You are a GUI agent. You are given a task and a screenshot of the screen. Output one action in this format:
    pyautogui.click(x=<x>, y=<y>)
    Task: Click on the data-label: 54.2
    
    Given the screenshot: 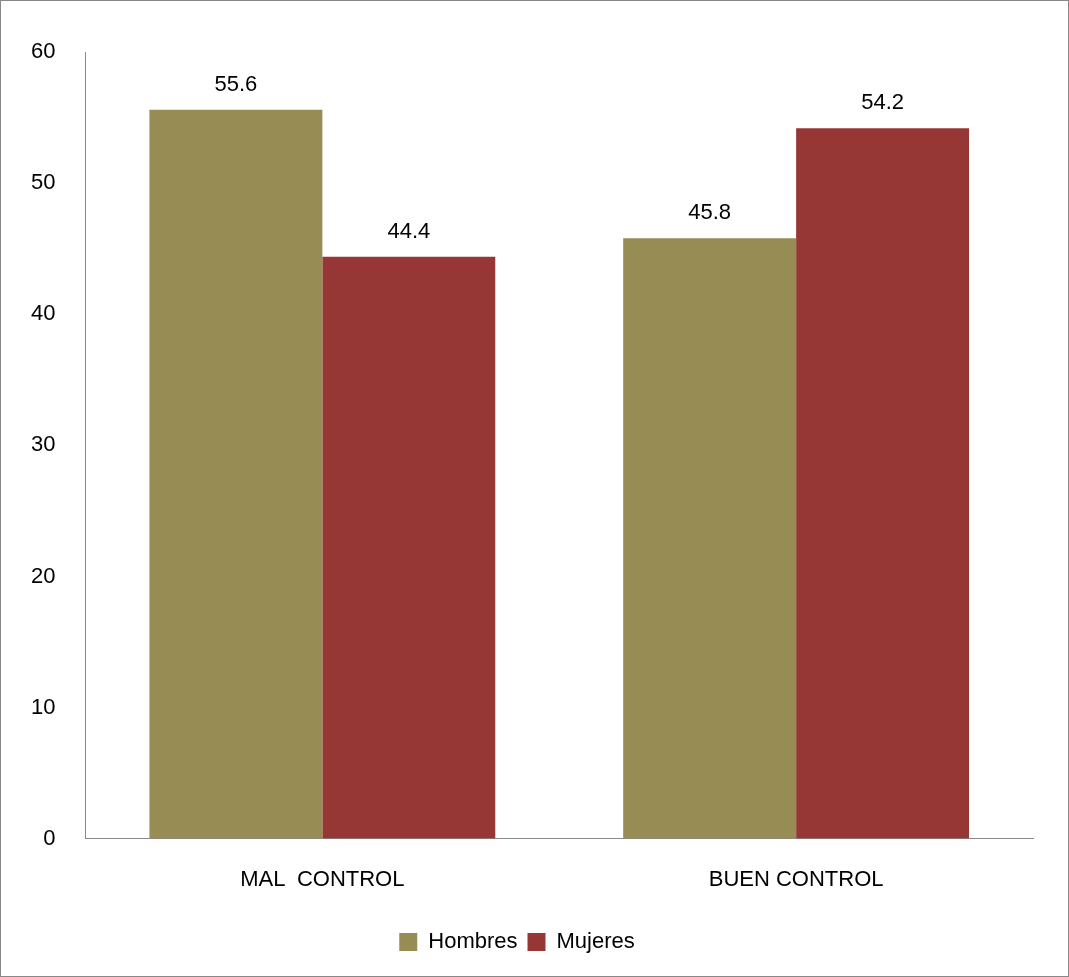 What is the action you would take?
    pyautogui.click(x=882, y=102)
    